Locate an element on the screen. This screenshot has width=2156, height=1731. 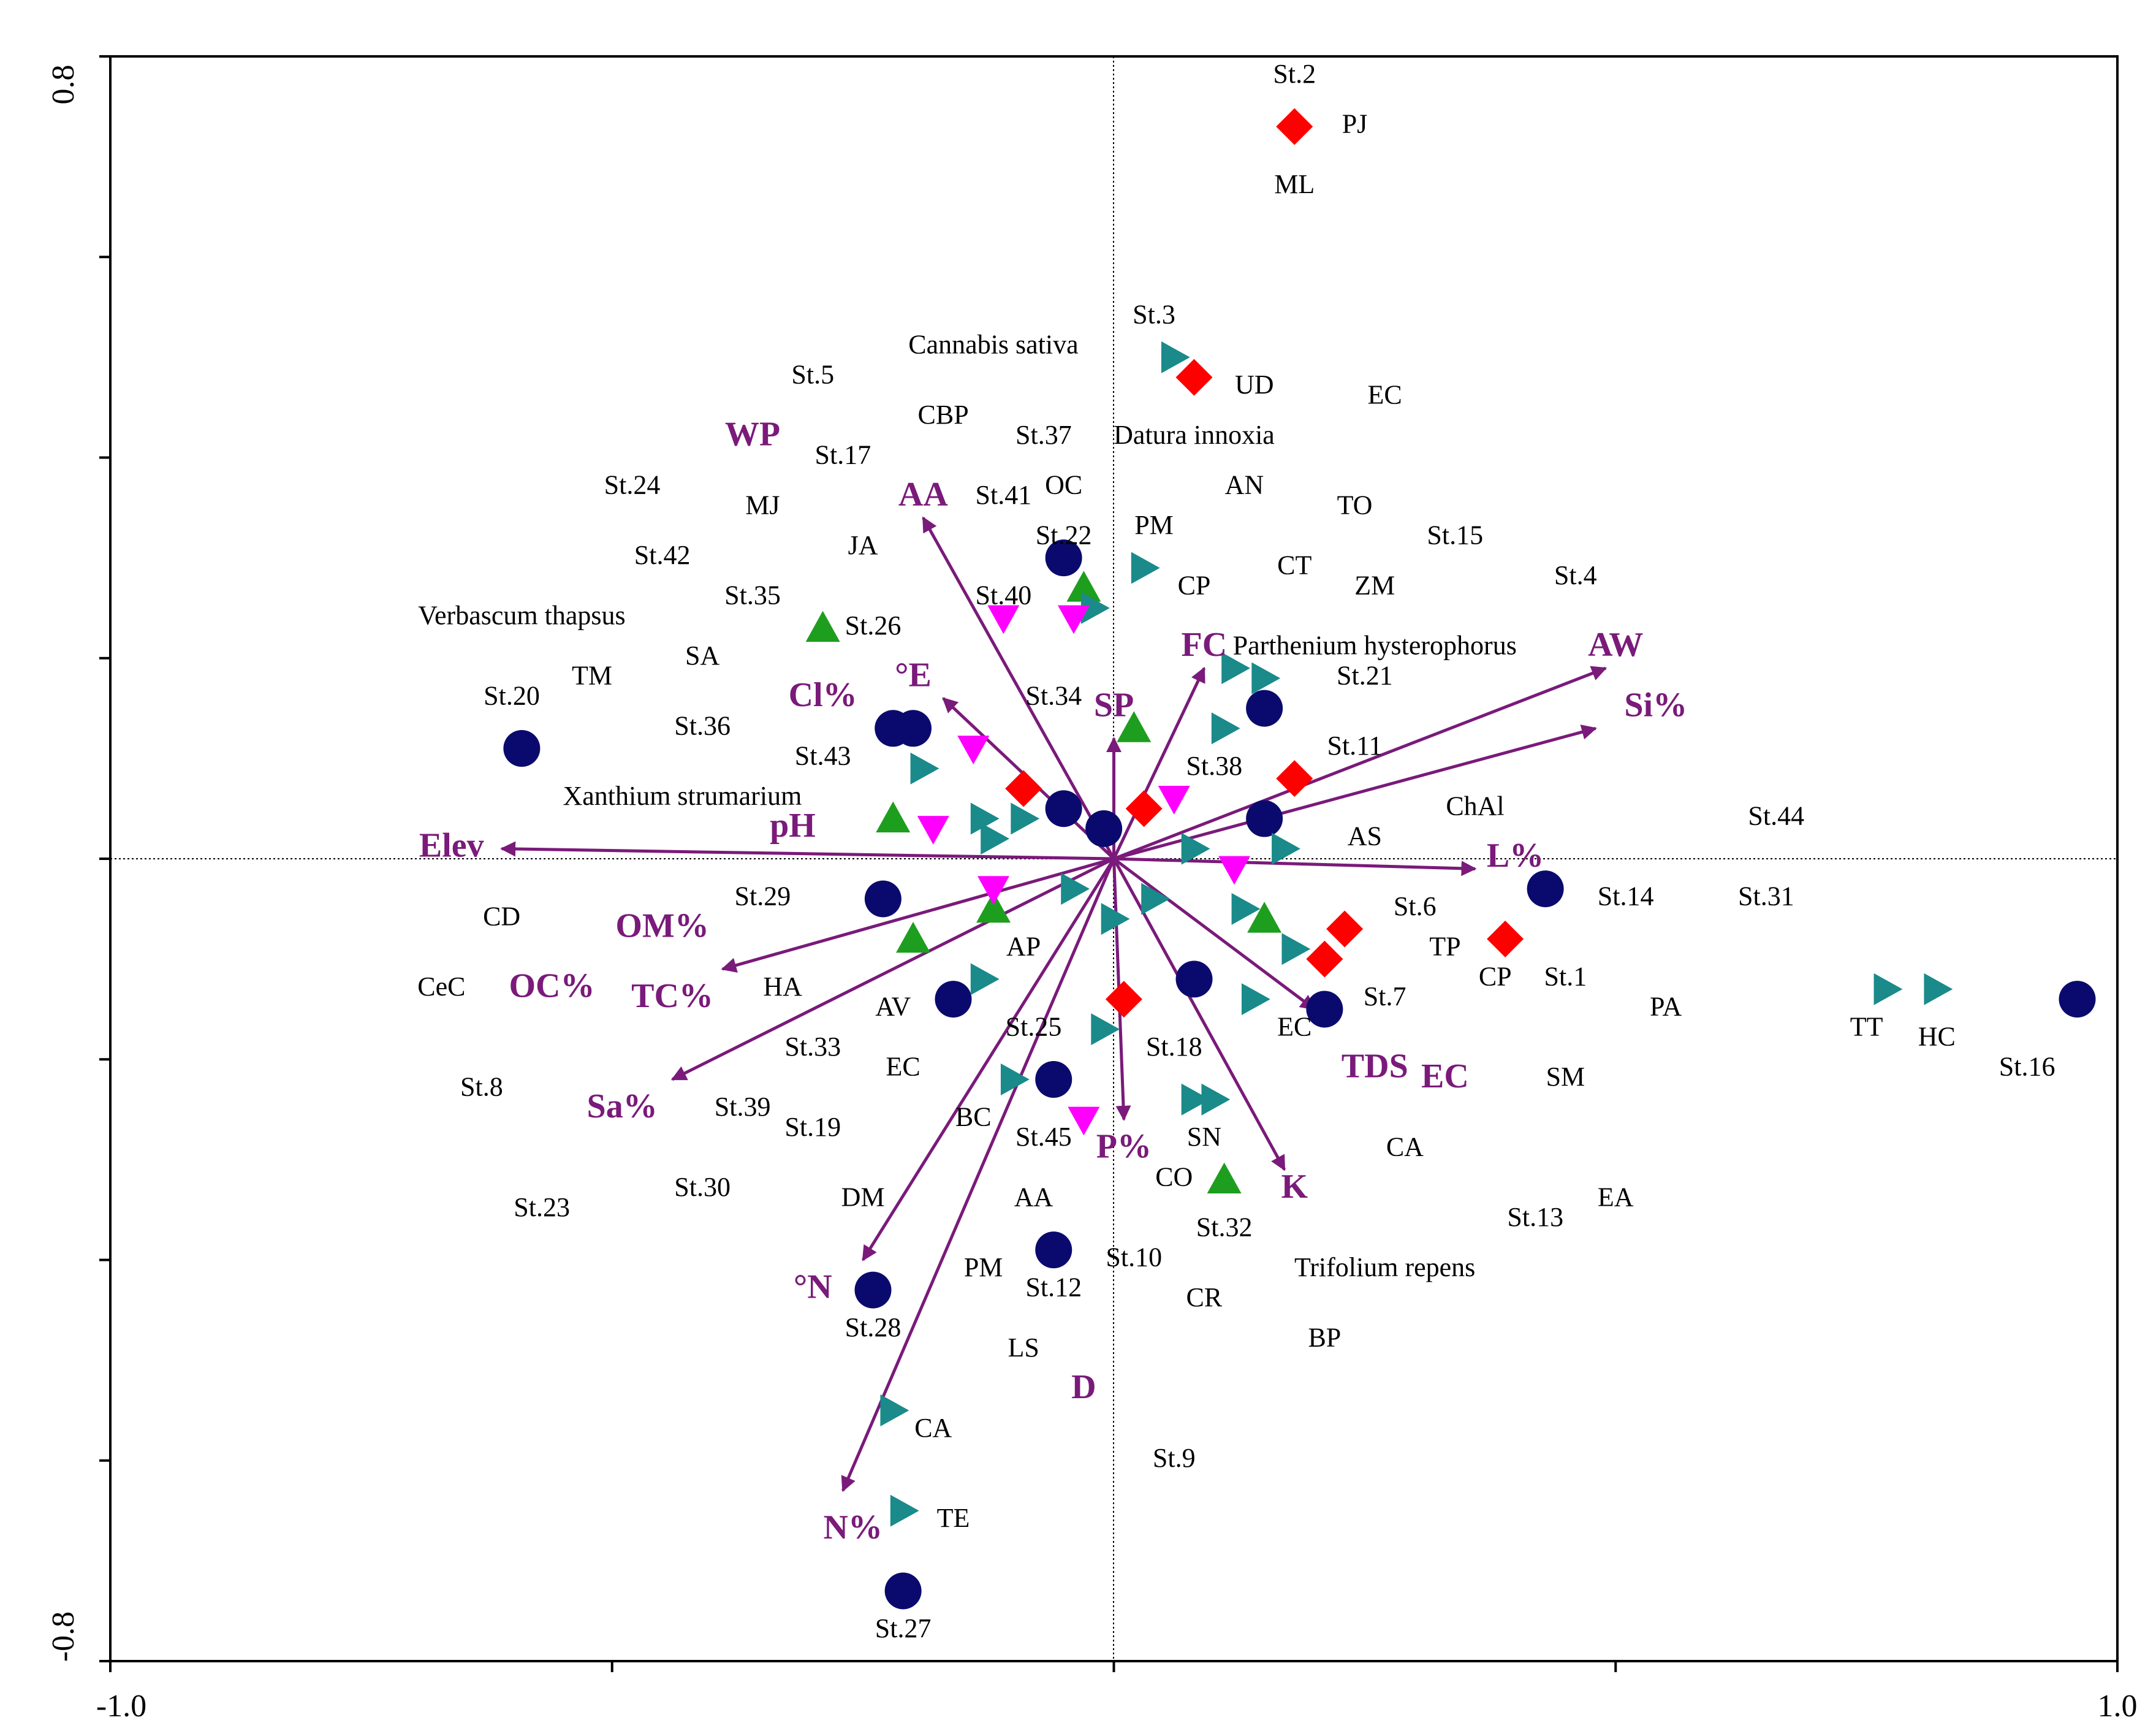
species-label: TE is located at coordinates (953, 1518).